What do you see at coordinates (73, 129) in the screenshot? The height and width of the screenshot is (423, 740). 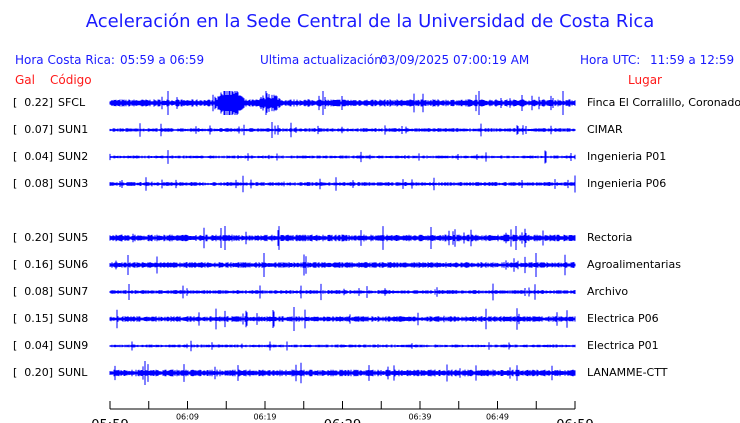 I see `station-code: SUN1` at bounding box center [73, 129].